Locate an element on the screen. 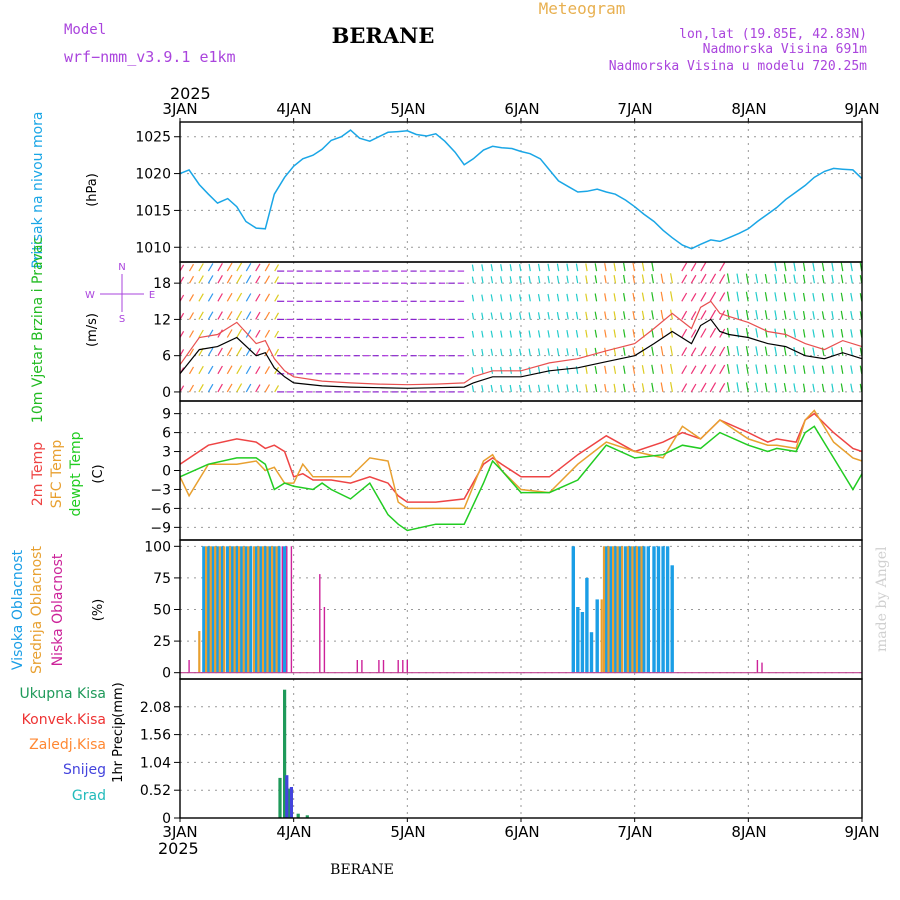 The image size is (900, 900). temp-ytick-2: −3 is located at coordinates (160, 490).